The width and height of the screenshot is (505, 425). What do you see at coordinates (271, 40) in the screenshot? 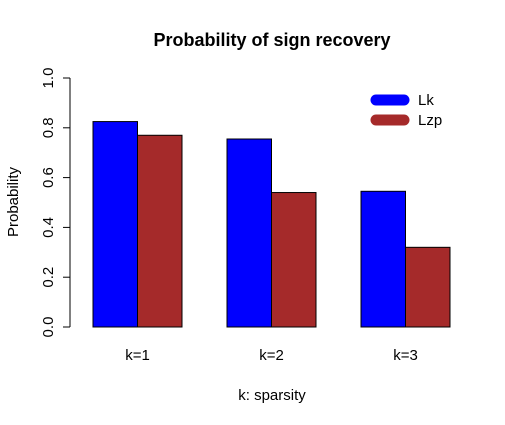
I see `chart-title: Probability of sign recovery` at bounding box center [271, 40].